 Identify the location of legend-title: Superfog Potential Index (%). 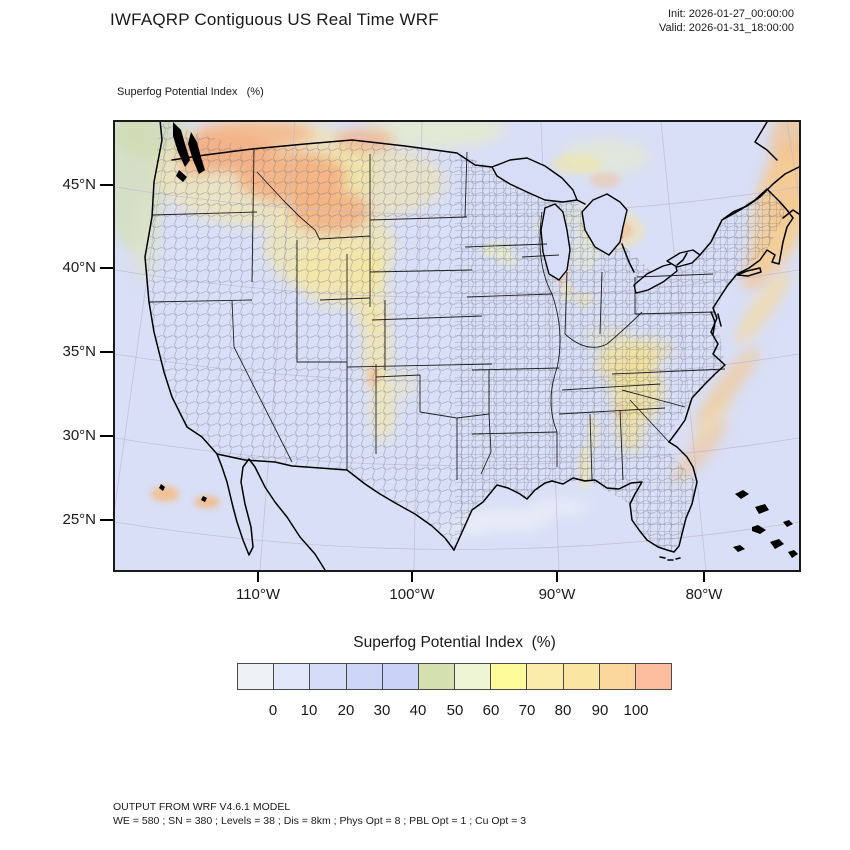
(454, 642).